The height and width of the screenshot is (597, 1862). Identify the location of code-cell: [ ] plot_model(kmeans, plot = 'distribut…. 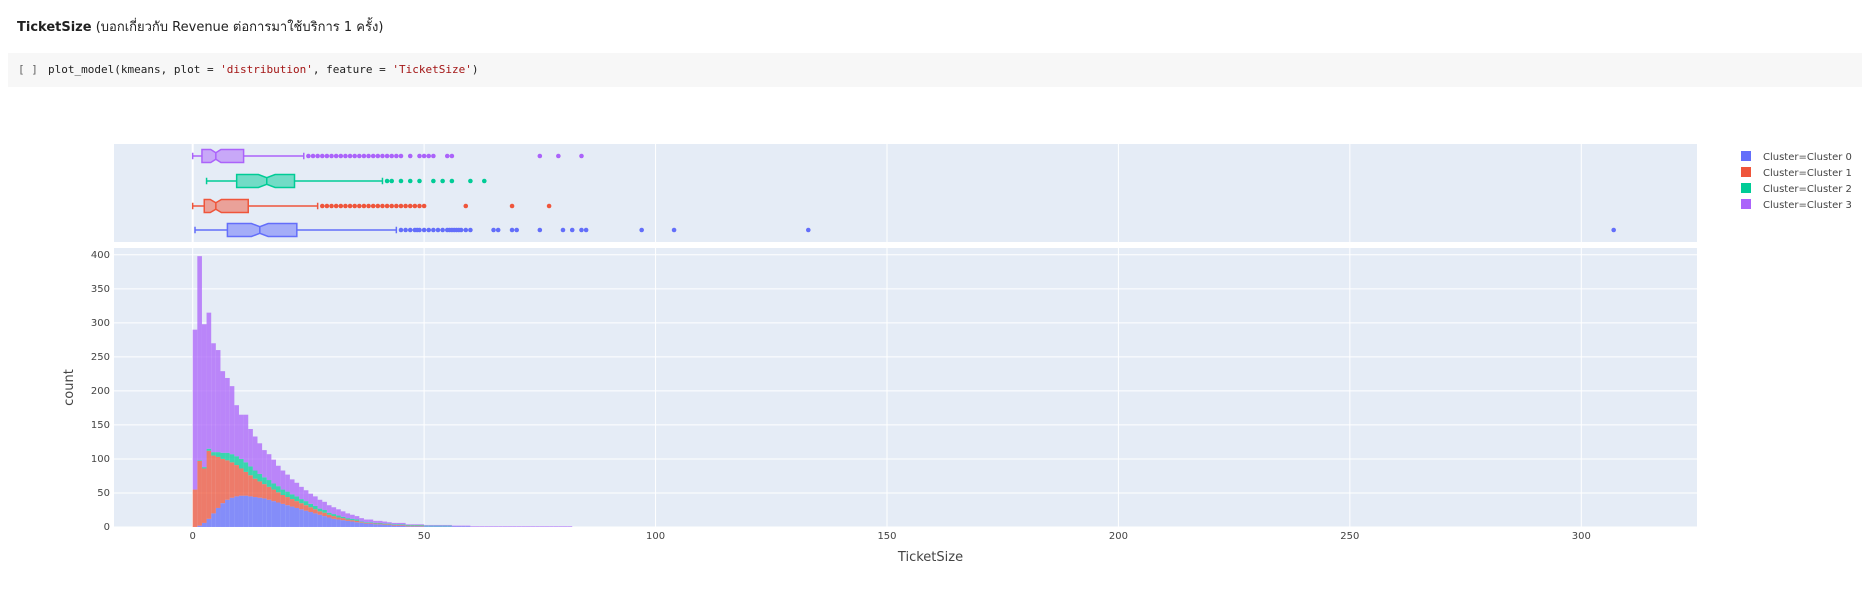
(935, 70).